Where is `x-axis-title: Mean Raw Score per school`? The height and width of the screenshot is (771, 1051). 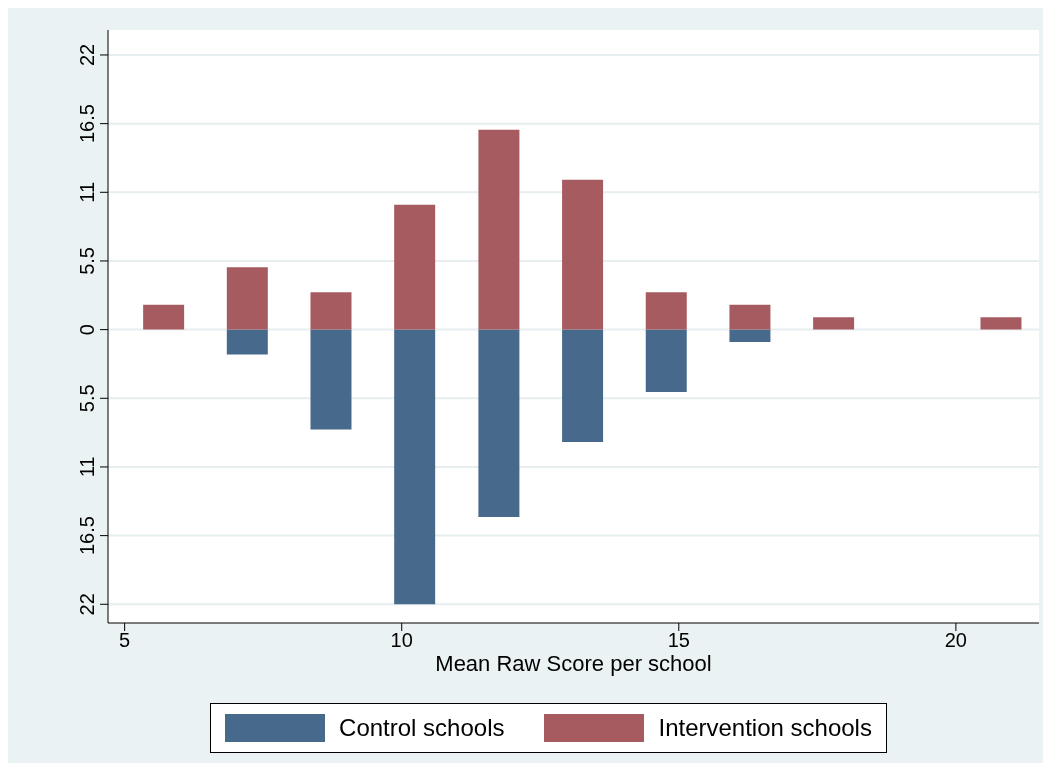
x-axis-title: Mean Raw Score per school is located at coordinates (573, 663).